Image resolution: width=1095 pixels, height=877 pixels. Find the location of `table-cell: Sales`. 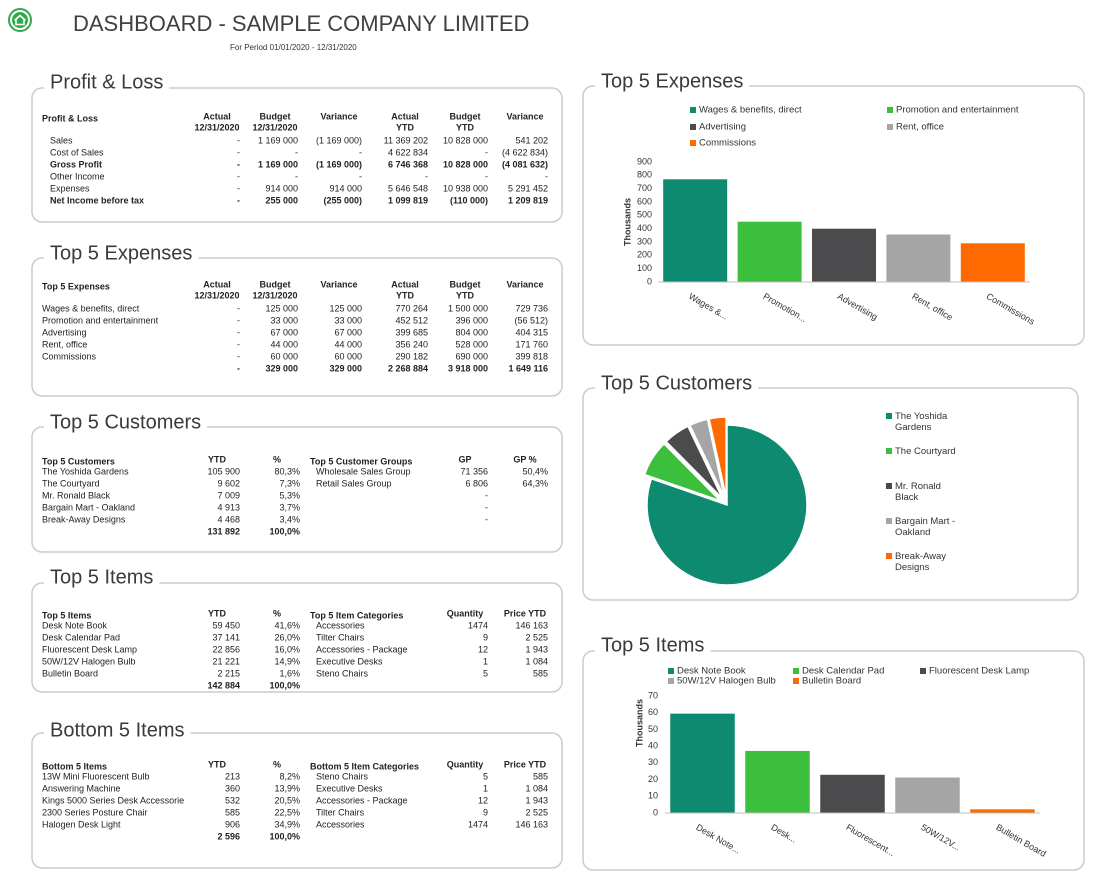

table-cell: Sales is located at coordinates (61, 140).